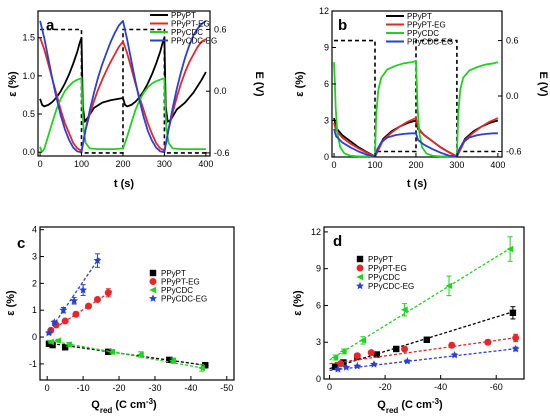 The image size is (550, 416). I want to click on panel-b-xlabel: t (s), so click(417, 184).